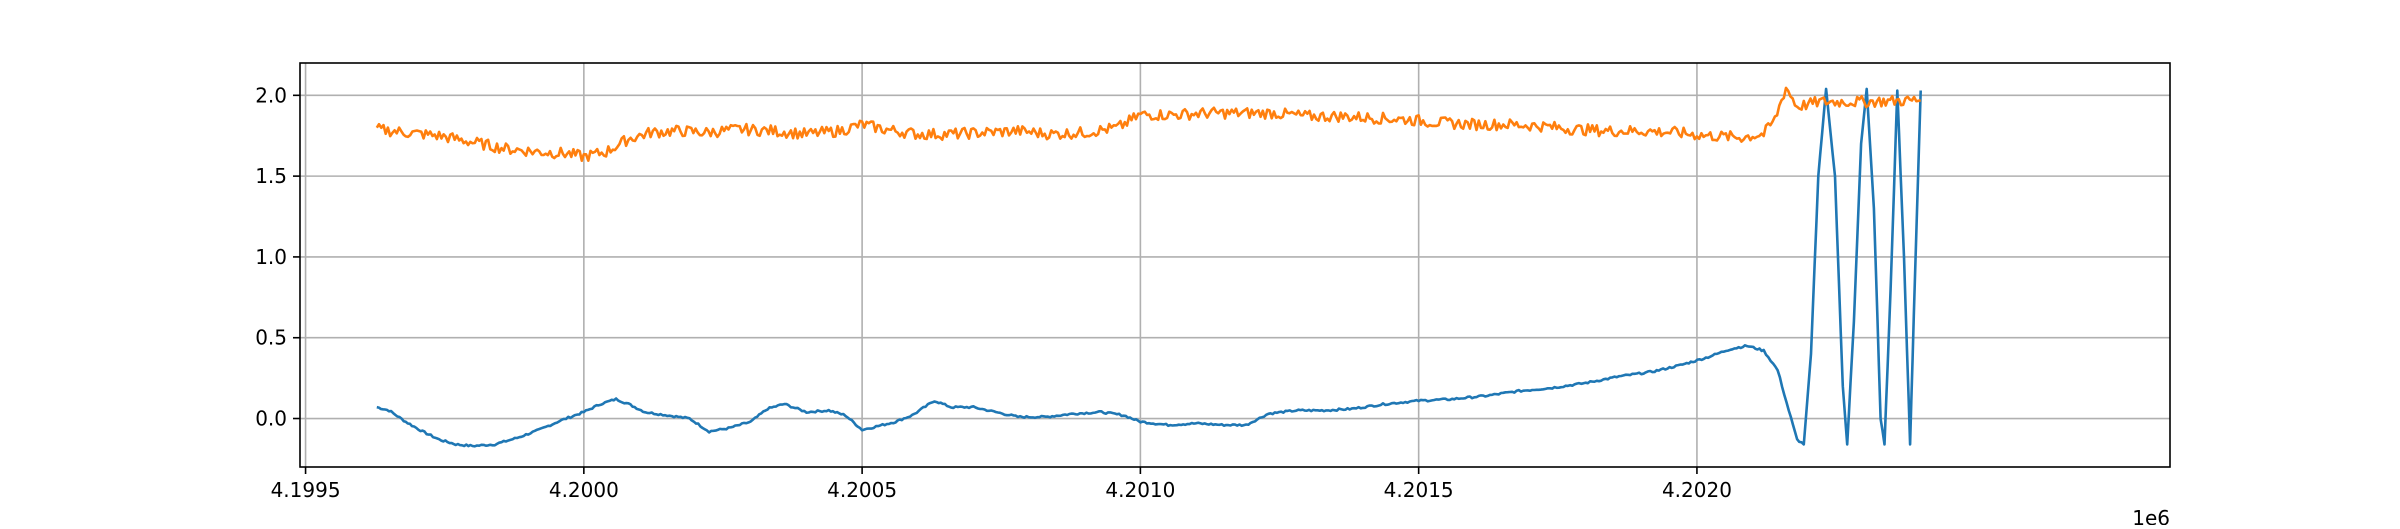  I want to click on x-tick-label: 4.2005, so click(862, 490).